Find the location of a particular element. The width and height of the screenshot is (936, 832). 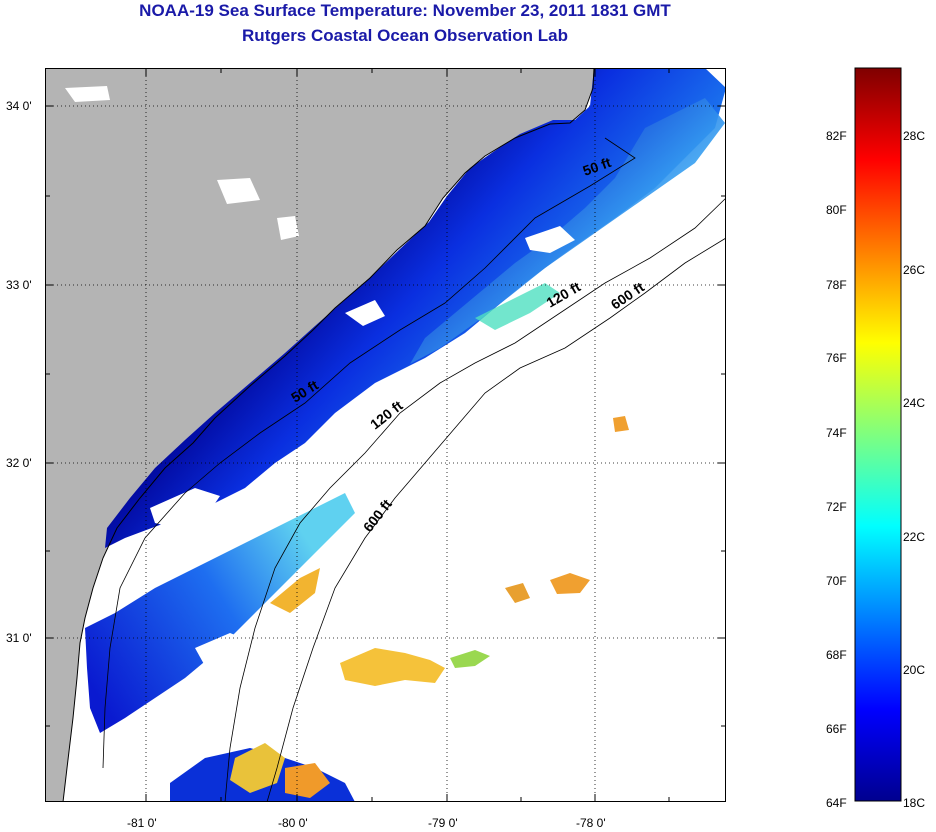

lon-label-78: -78 0' is located at coordinates (591, 823).